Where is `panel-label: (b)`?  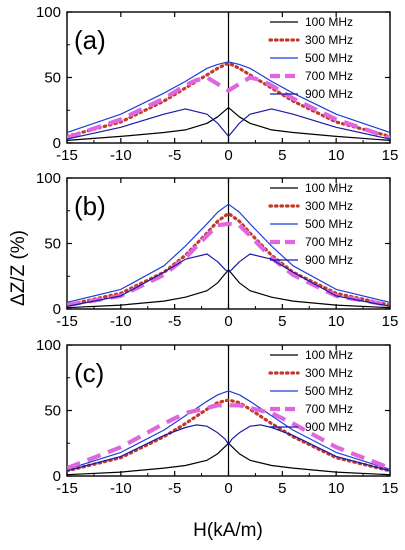
panel-label: (b) is located at coordinates (90, 206).